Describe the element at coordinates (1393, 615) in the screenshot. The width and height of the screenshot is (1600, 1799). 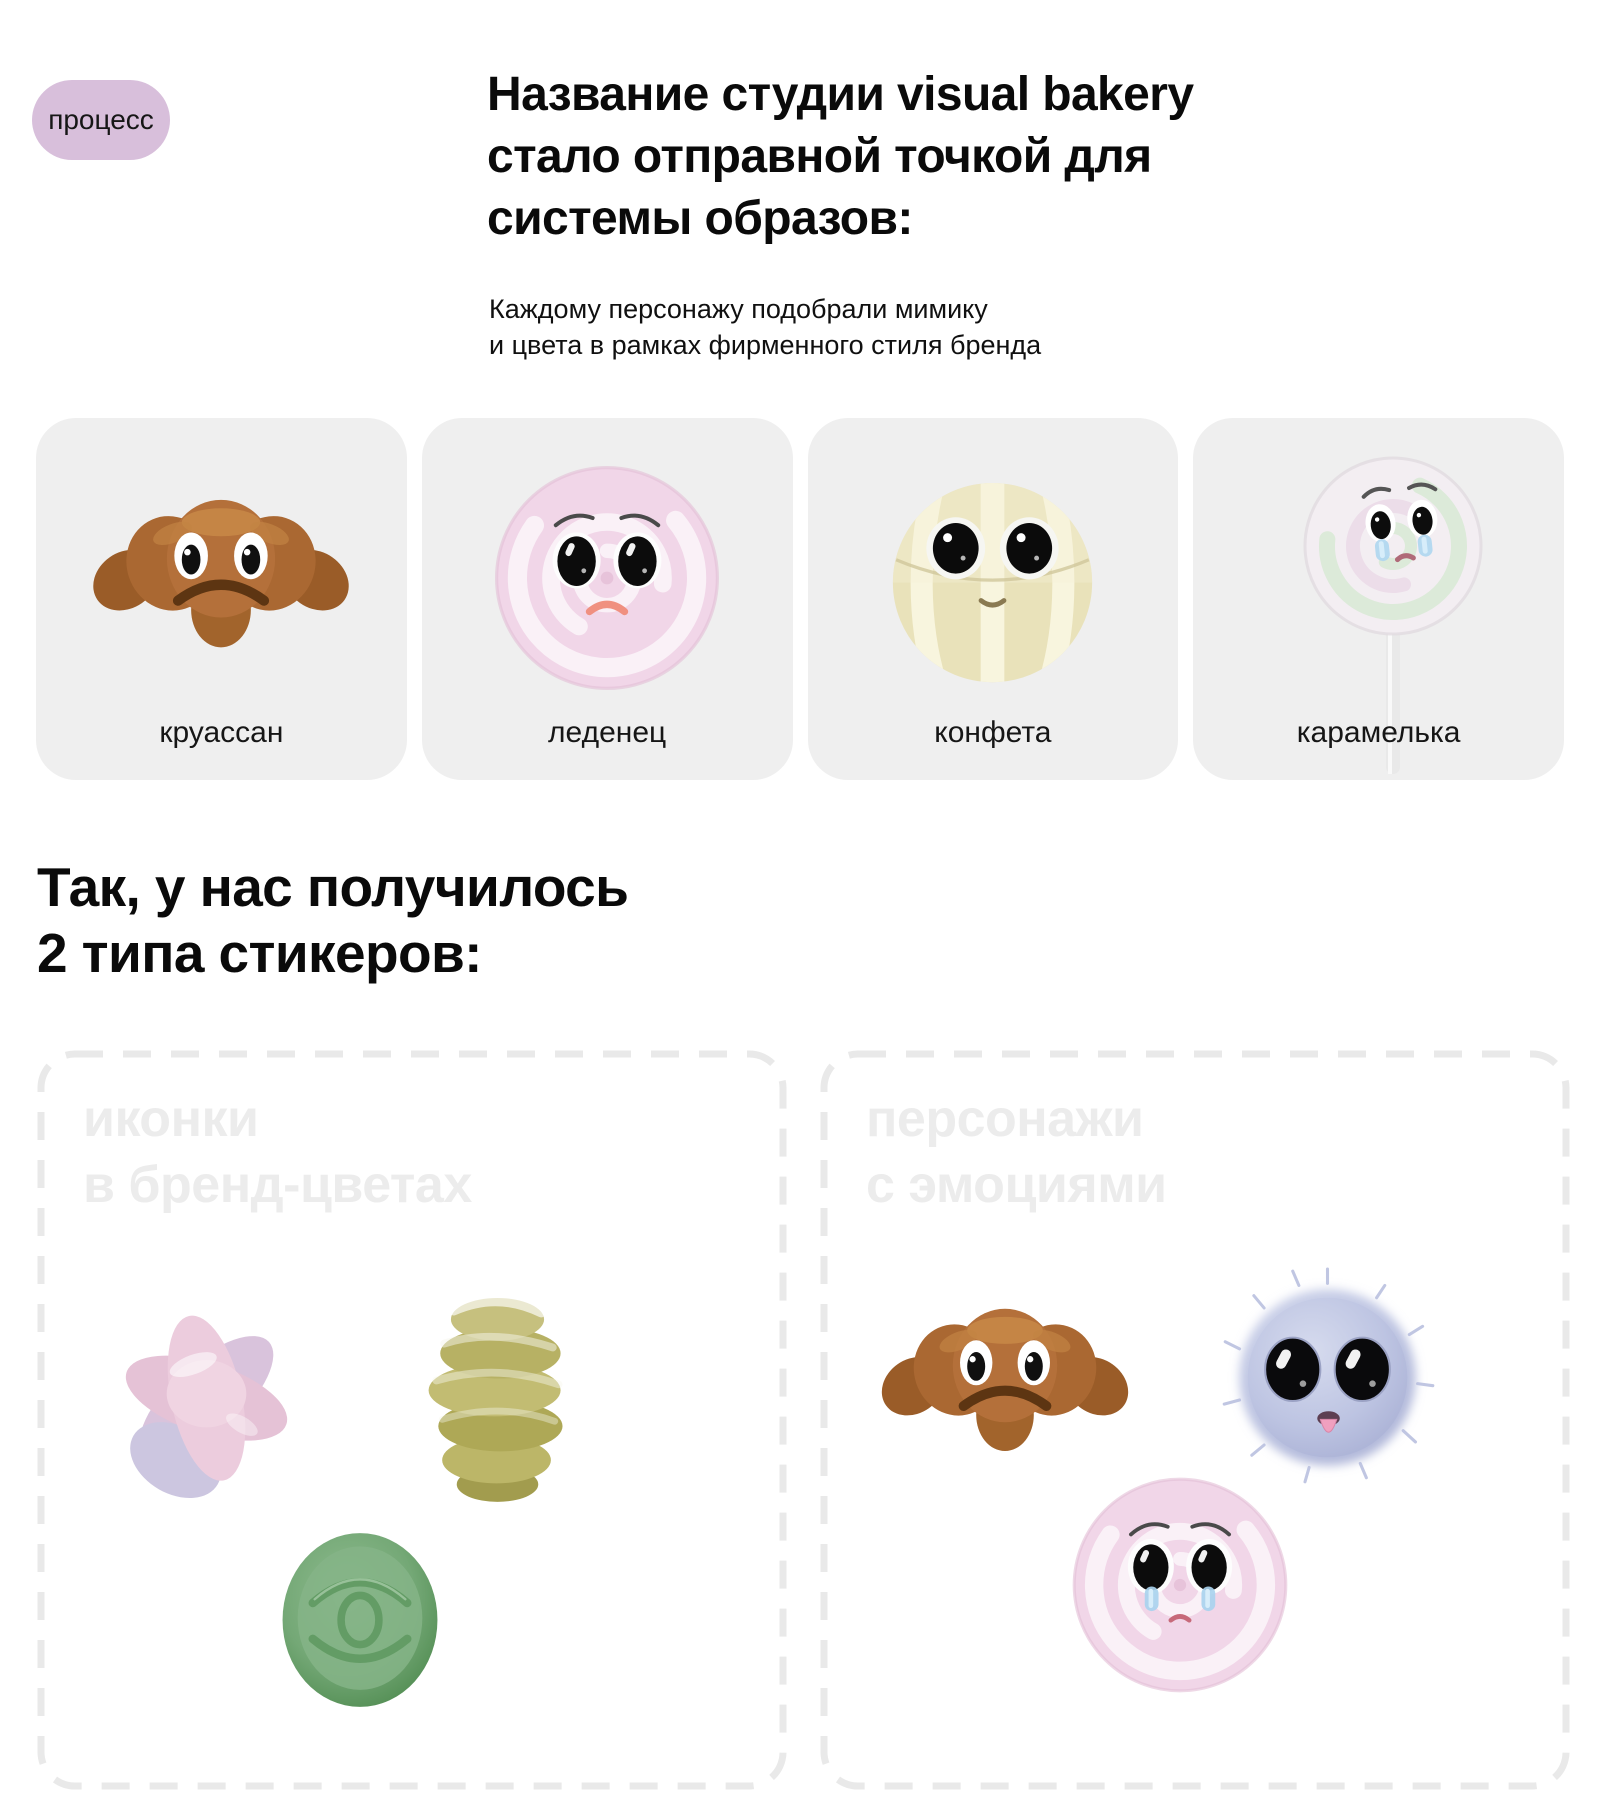
I see `crying-lollipop-icon` at that location.